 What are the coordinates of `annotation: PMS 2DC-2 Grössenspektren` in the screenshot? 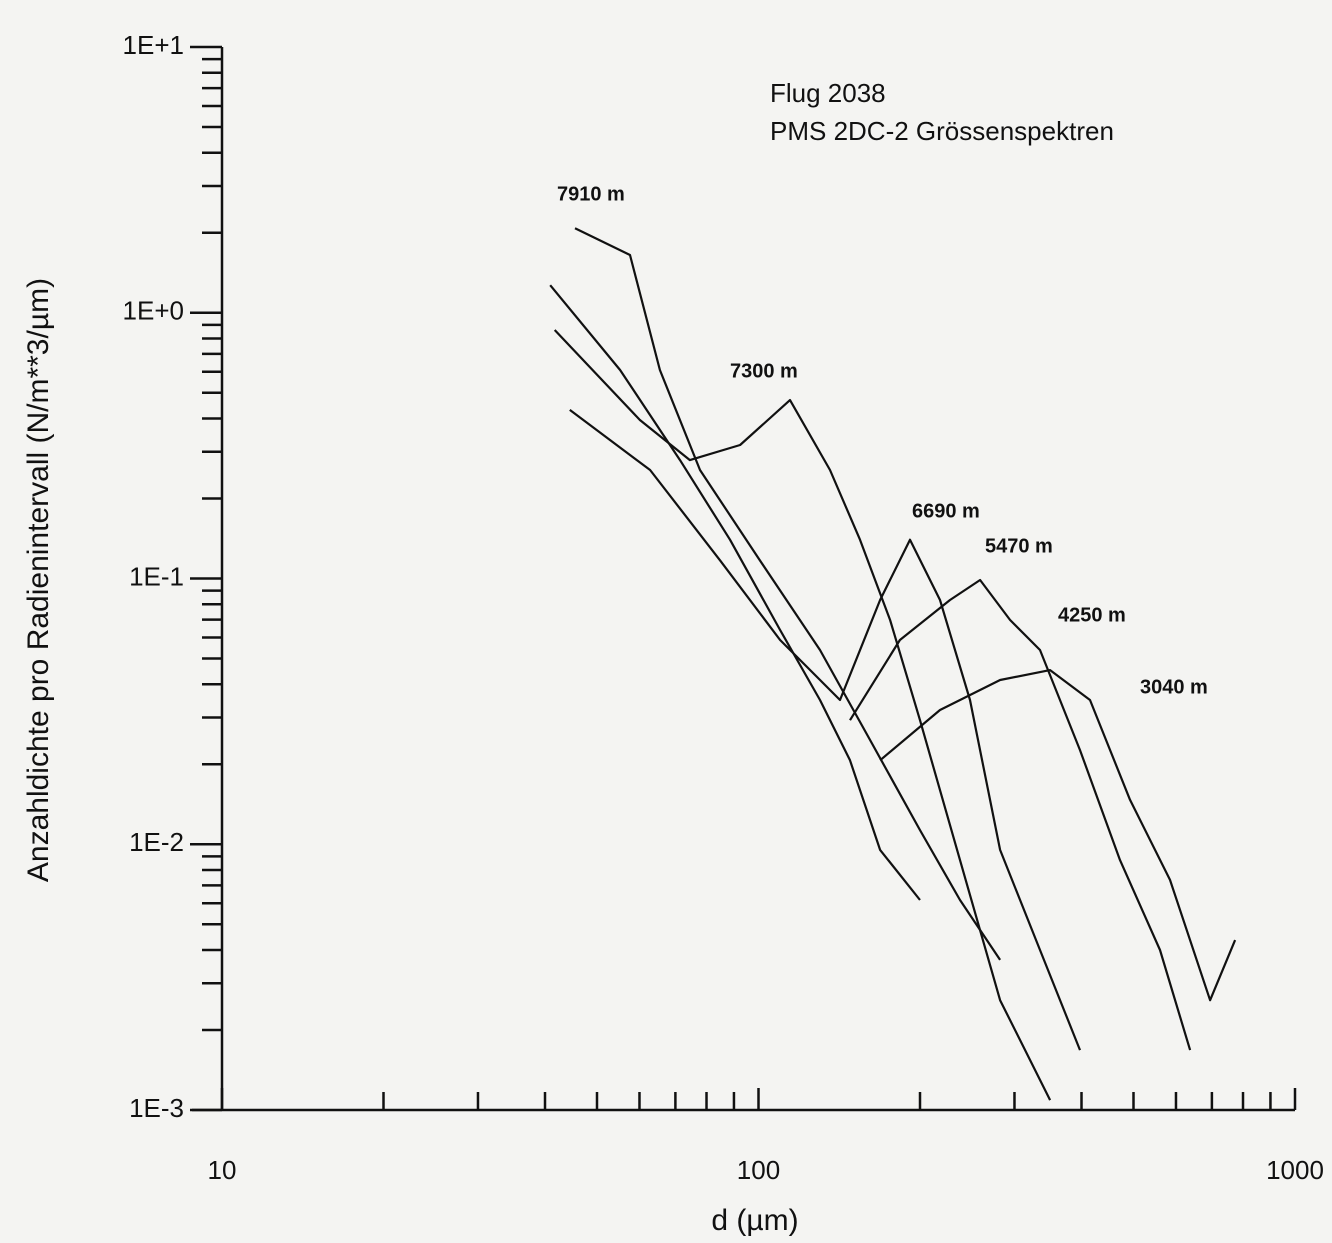 It's located at (942, 131).